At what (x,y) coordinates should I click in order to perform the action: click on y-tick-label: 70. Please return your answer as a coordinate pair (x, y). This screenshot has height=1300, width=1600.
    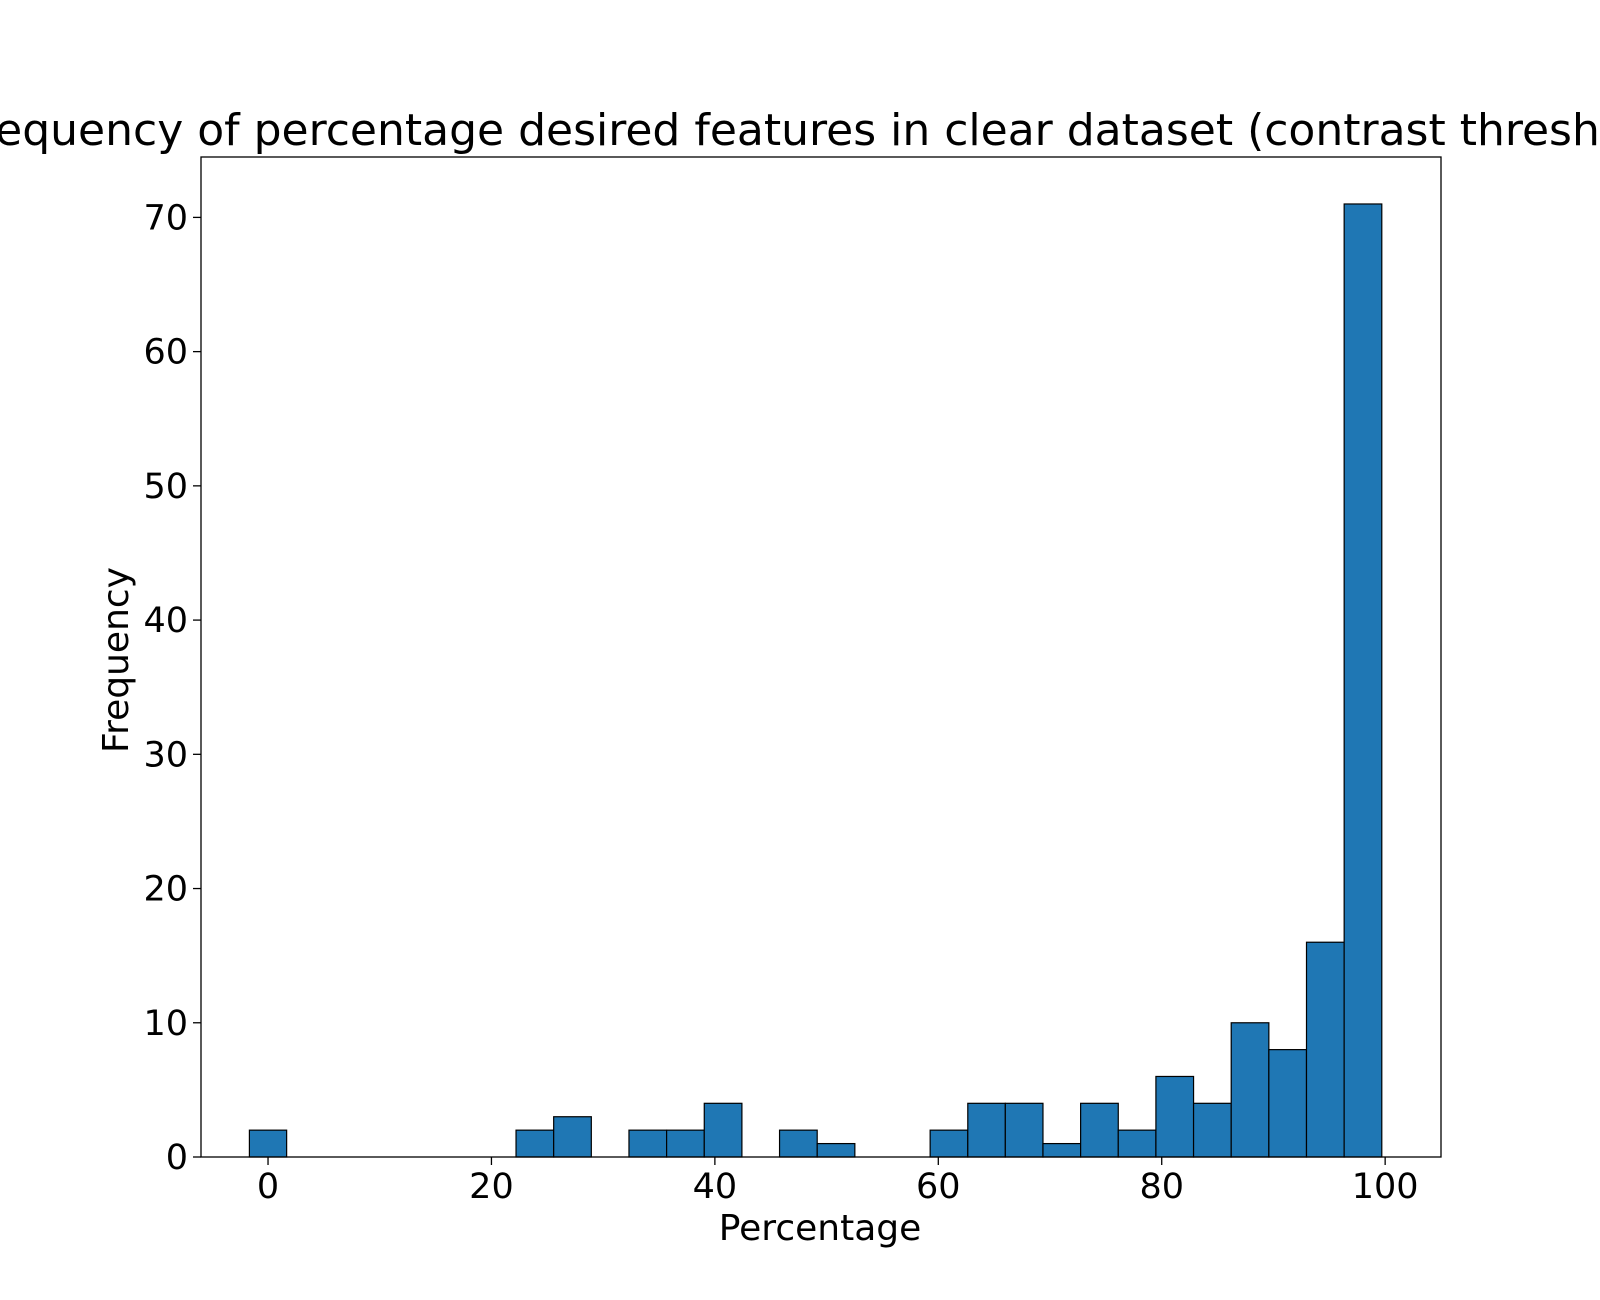
    Looking at the image, I should click on (165, 218).